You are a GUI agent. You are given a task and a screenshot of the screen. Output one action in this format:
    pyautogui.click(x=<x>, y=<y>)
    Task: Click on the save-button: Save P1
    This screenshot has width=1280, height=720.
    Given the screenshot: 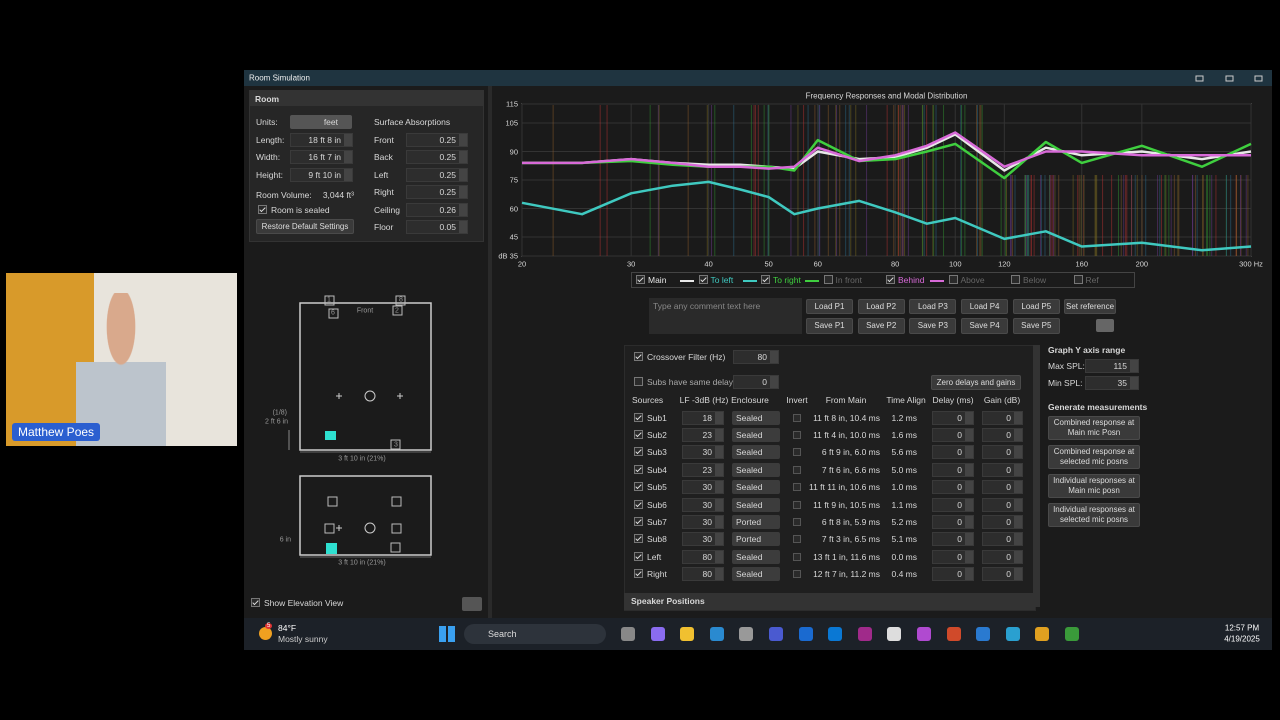 What is the action you would take?
    pyautogui.click(x=829, y=326)
    